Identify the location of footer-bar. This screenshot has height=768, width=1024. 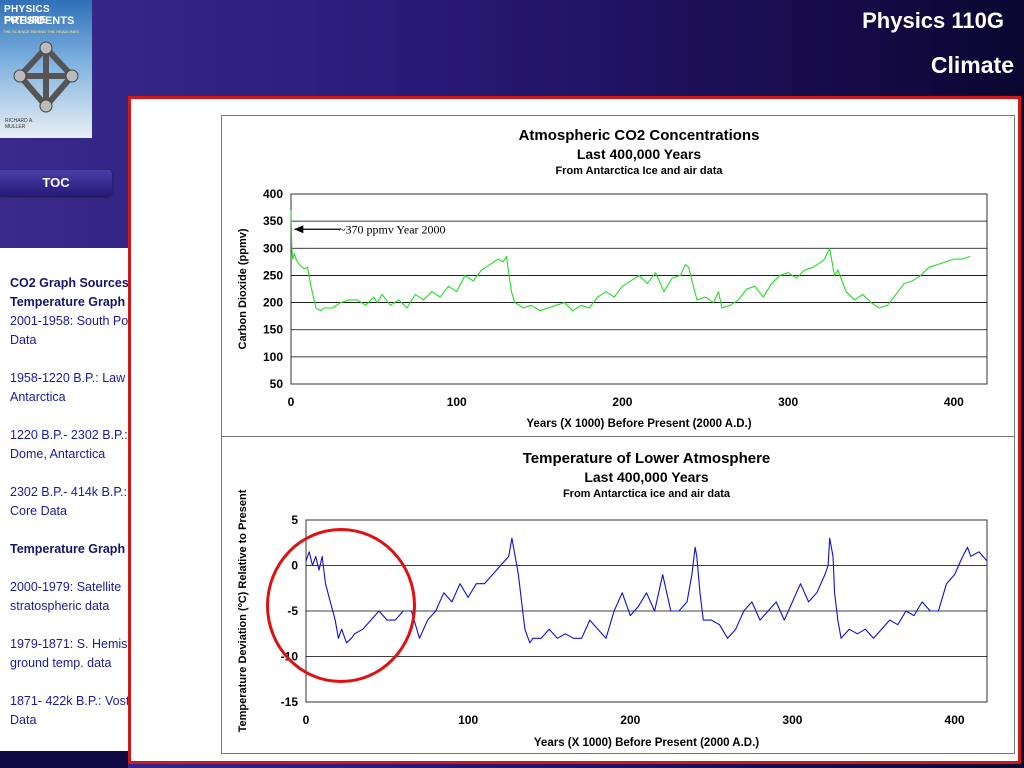
(64, 759).